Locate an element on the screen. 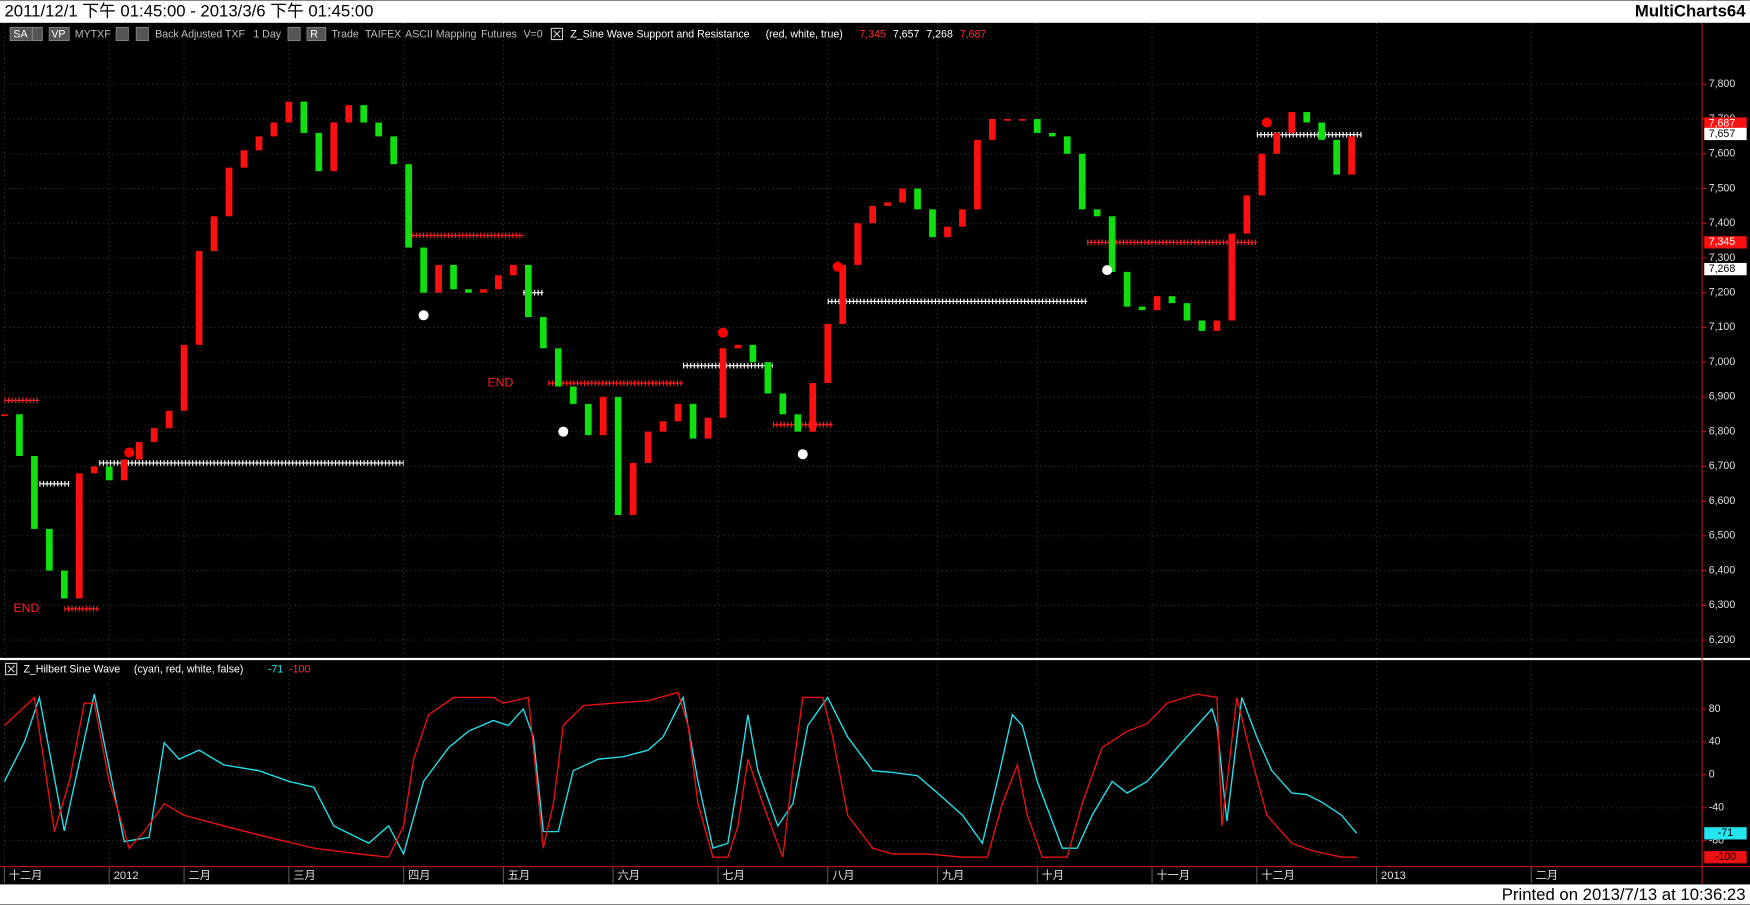  study-title: Z_Hilbert Sine Wave is located at coordinates (71, 669).